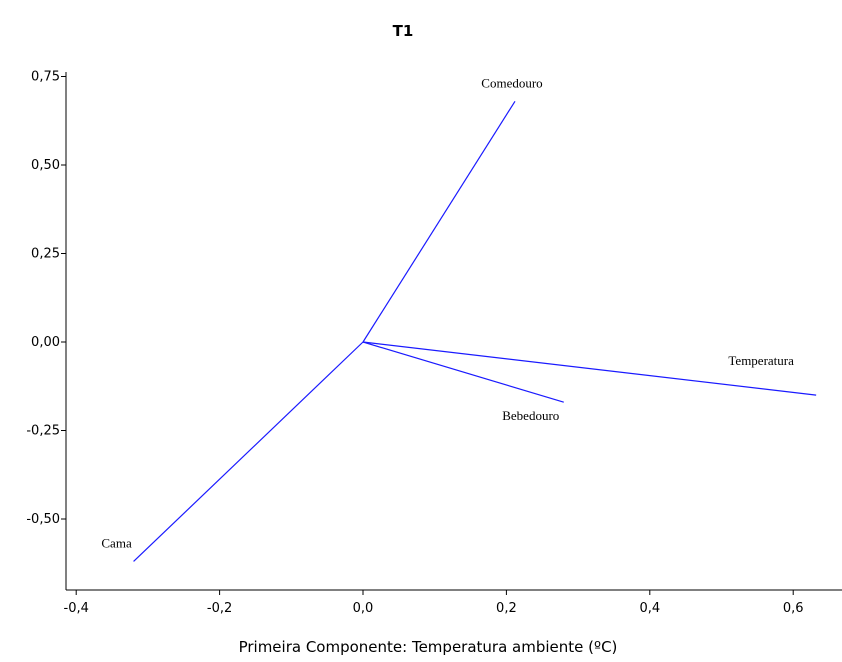 Image resolution: width=842 pixels, height=662 pixels. What do you see at coordinates (403, 31) in the screenshot?
I see `chart-title: T1` at bounding box center [403, 31].